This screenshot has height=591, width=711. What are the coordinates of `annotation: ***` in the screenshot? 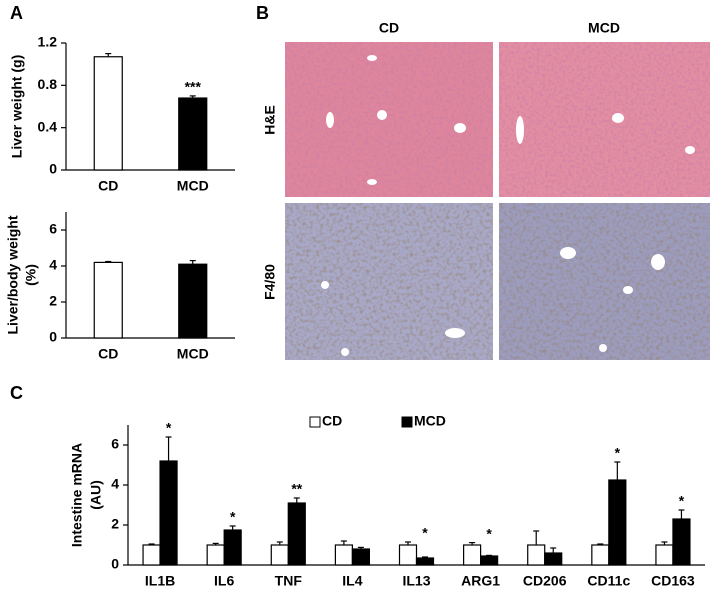 It's located at (193, 87).